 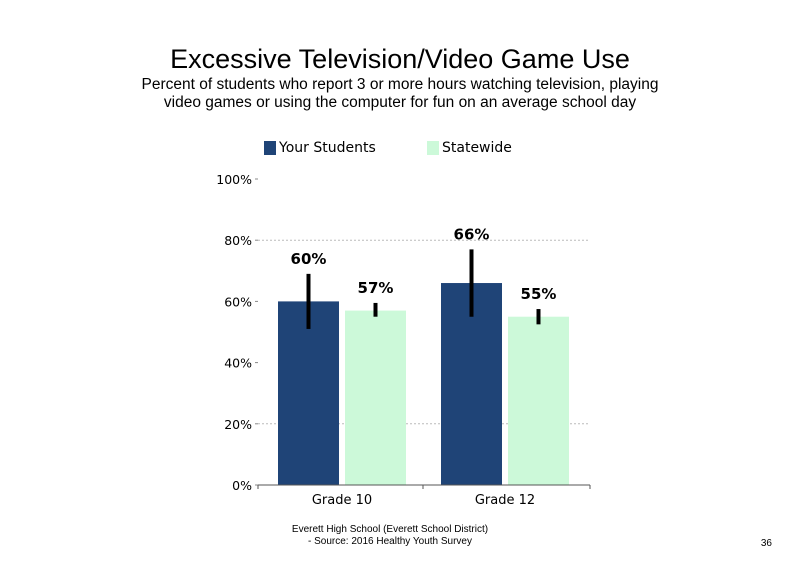 I want to click on legend-item-statewide: Statewide, so click(x=469, y=148).